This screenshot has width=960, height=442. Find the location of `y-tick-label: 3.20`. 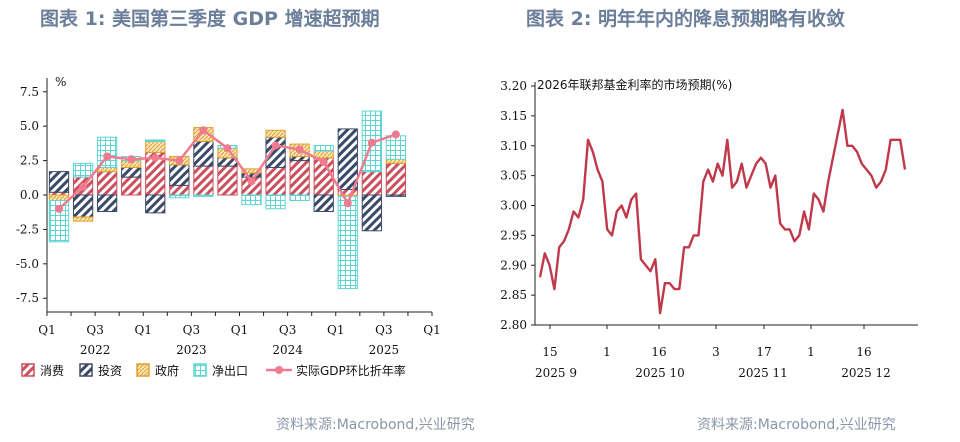

y-tick-label: 3.20 is located at coordinates (513, 86).